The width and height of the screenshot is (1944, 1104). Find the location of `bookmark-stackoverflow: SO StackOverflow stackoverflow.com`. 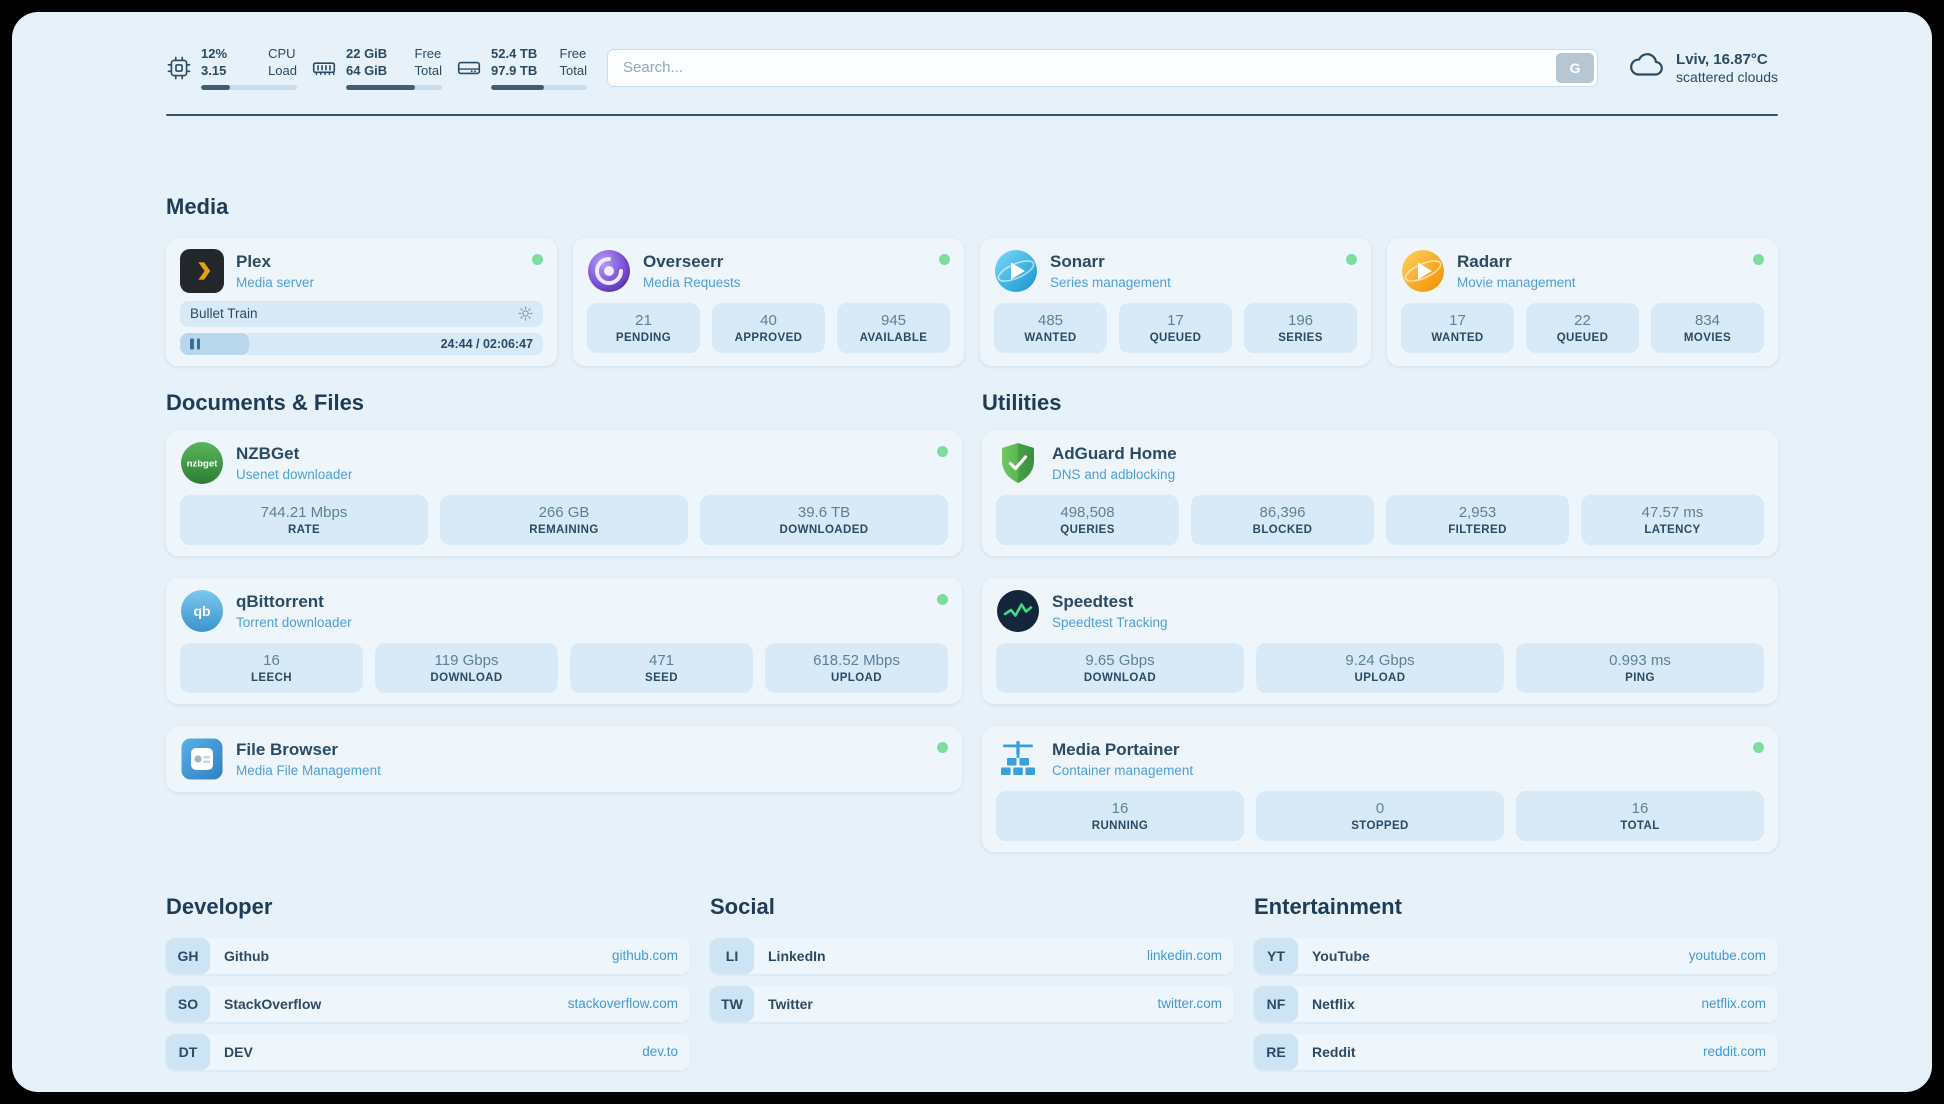

bookmark-stackoverflow: SO StackOverflow stackoverflow.com is located at coordinates (428, 1003).